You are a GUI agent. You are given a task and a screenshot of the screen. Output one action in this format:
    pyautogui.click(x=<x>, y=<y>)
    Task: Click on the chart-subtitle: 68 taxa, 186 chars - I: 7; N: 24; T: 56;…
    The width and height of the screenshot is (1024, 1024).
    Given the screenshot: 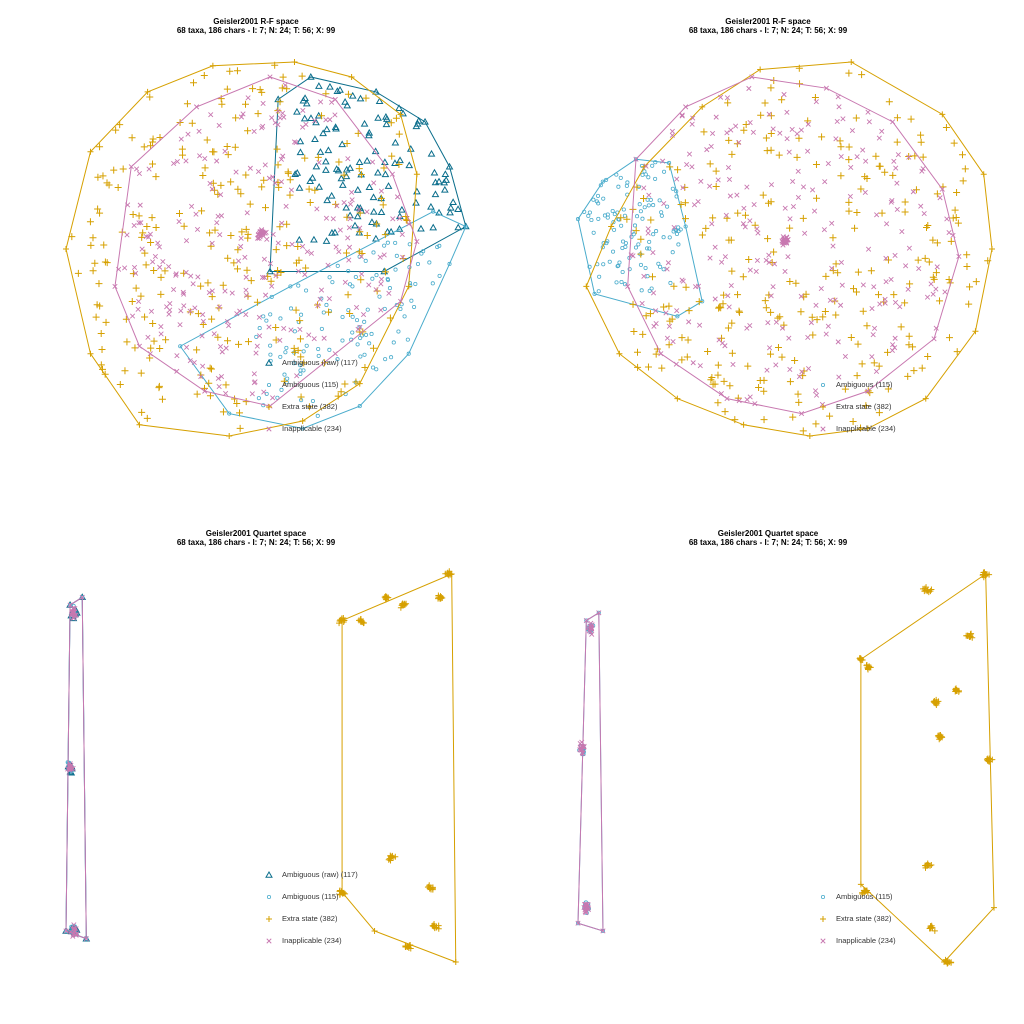 What is the action you would take?
    pyautogui.click(x=768, y=542)
    